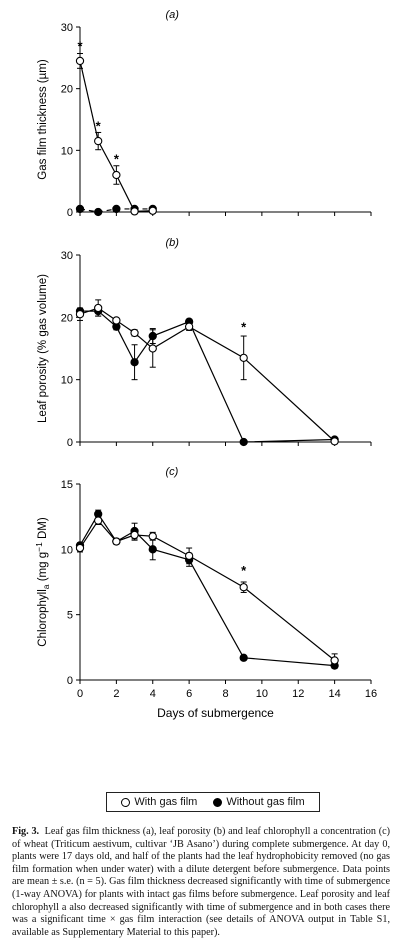  Describe the element at coordinates (244, 570) in the screenshot. I see `panel-c-significance-star: *` at that location.